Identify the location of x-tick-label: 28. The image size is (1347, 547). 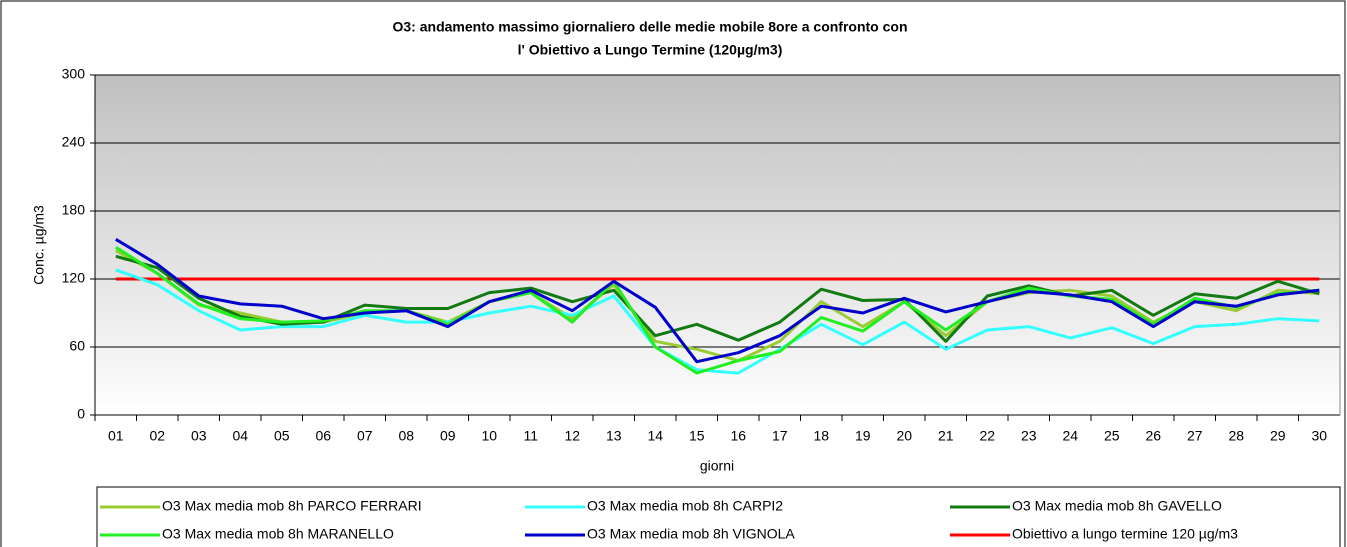
(1236, 436).